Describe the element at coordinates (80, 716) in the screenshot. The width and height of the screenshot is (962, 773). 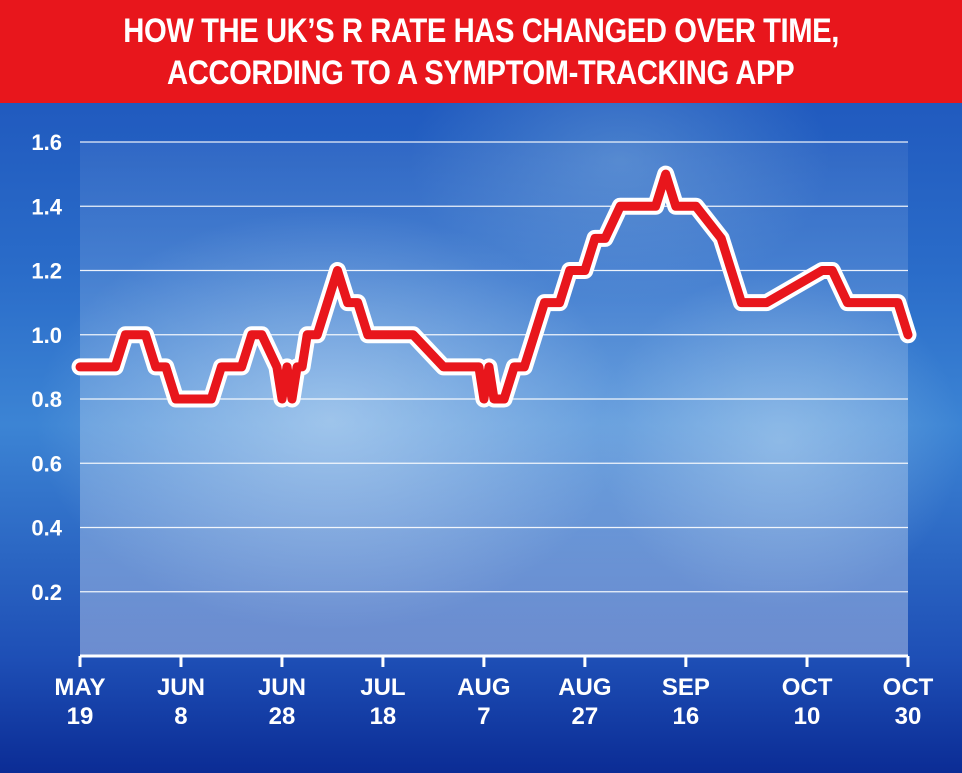
I see `x-tick-day: 19` at that location.